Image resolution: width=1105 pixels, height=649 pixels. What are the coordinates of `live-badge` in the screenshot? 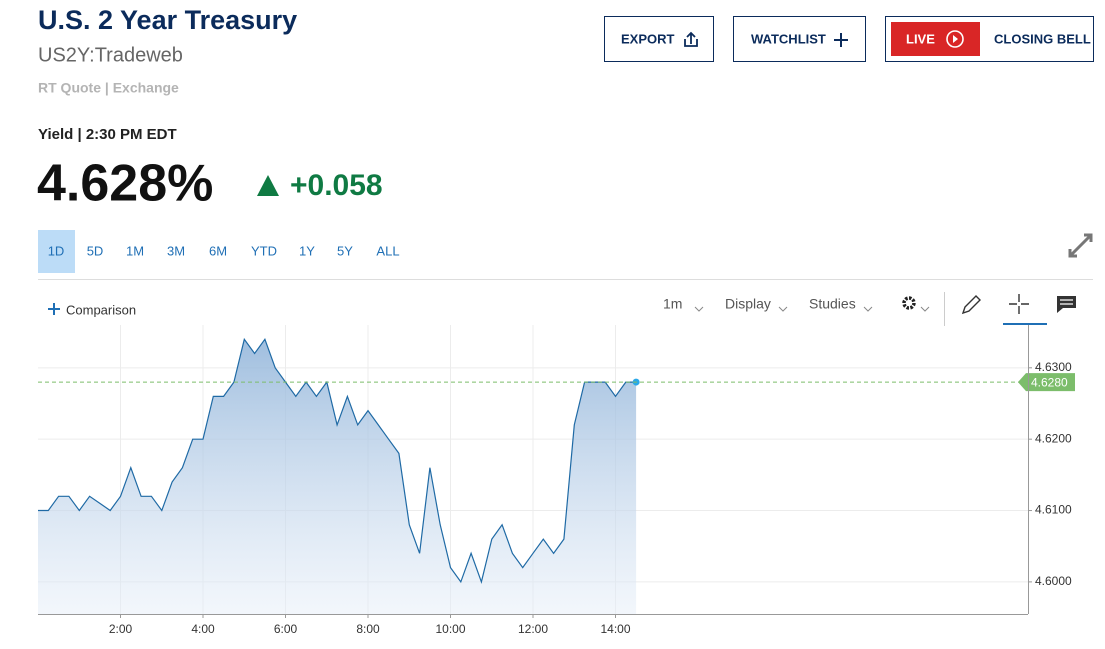 It's located at (935, 39).